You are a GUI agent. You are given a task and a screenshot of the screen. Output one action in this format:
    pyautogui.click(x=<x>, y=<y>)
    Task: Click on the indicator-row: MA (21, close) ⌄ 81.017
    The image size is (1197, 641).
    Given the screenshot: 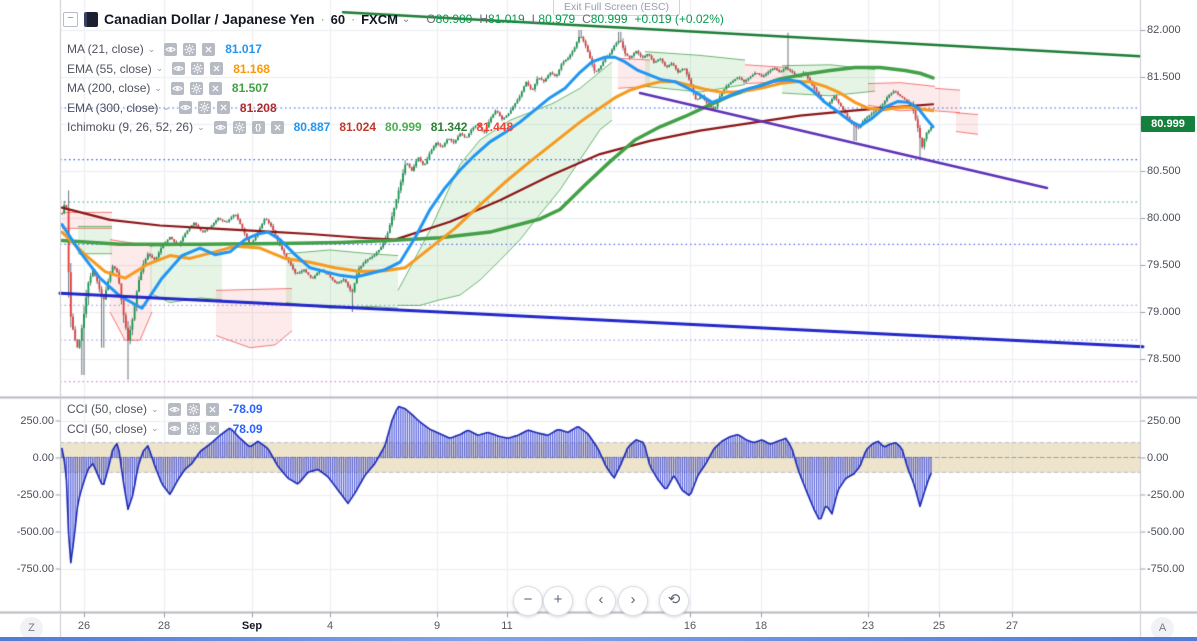 What is the action you would take?
    pyautogui.click(x=164, y=49)
    